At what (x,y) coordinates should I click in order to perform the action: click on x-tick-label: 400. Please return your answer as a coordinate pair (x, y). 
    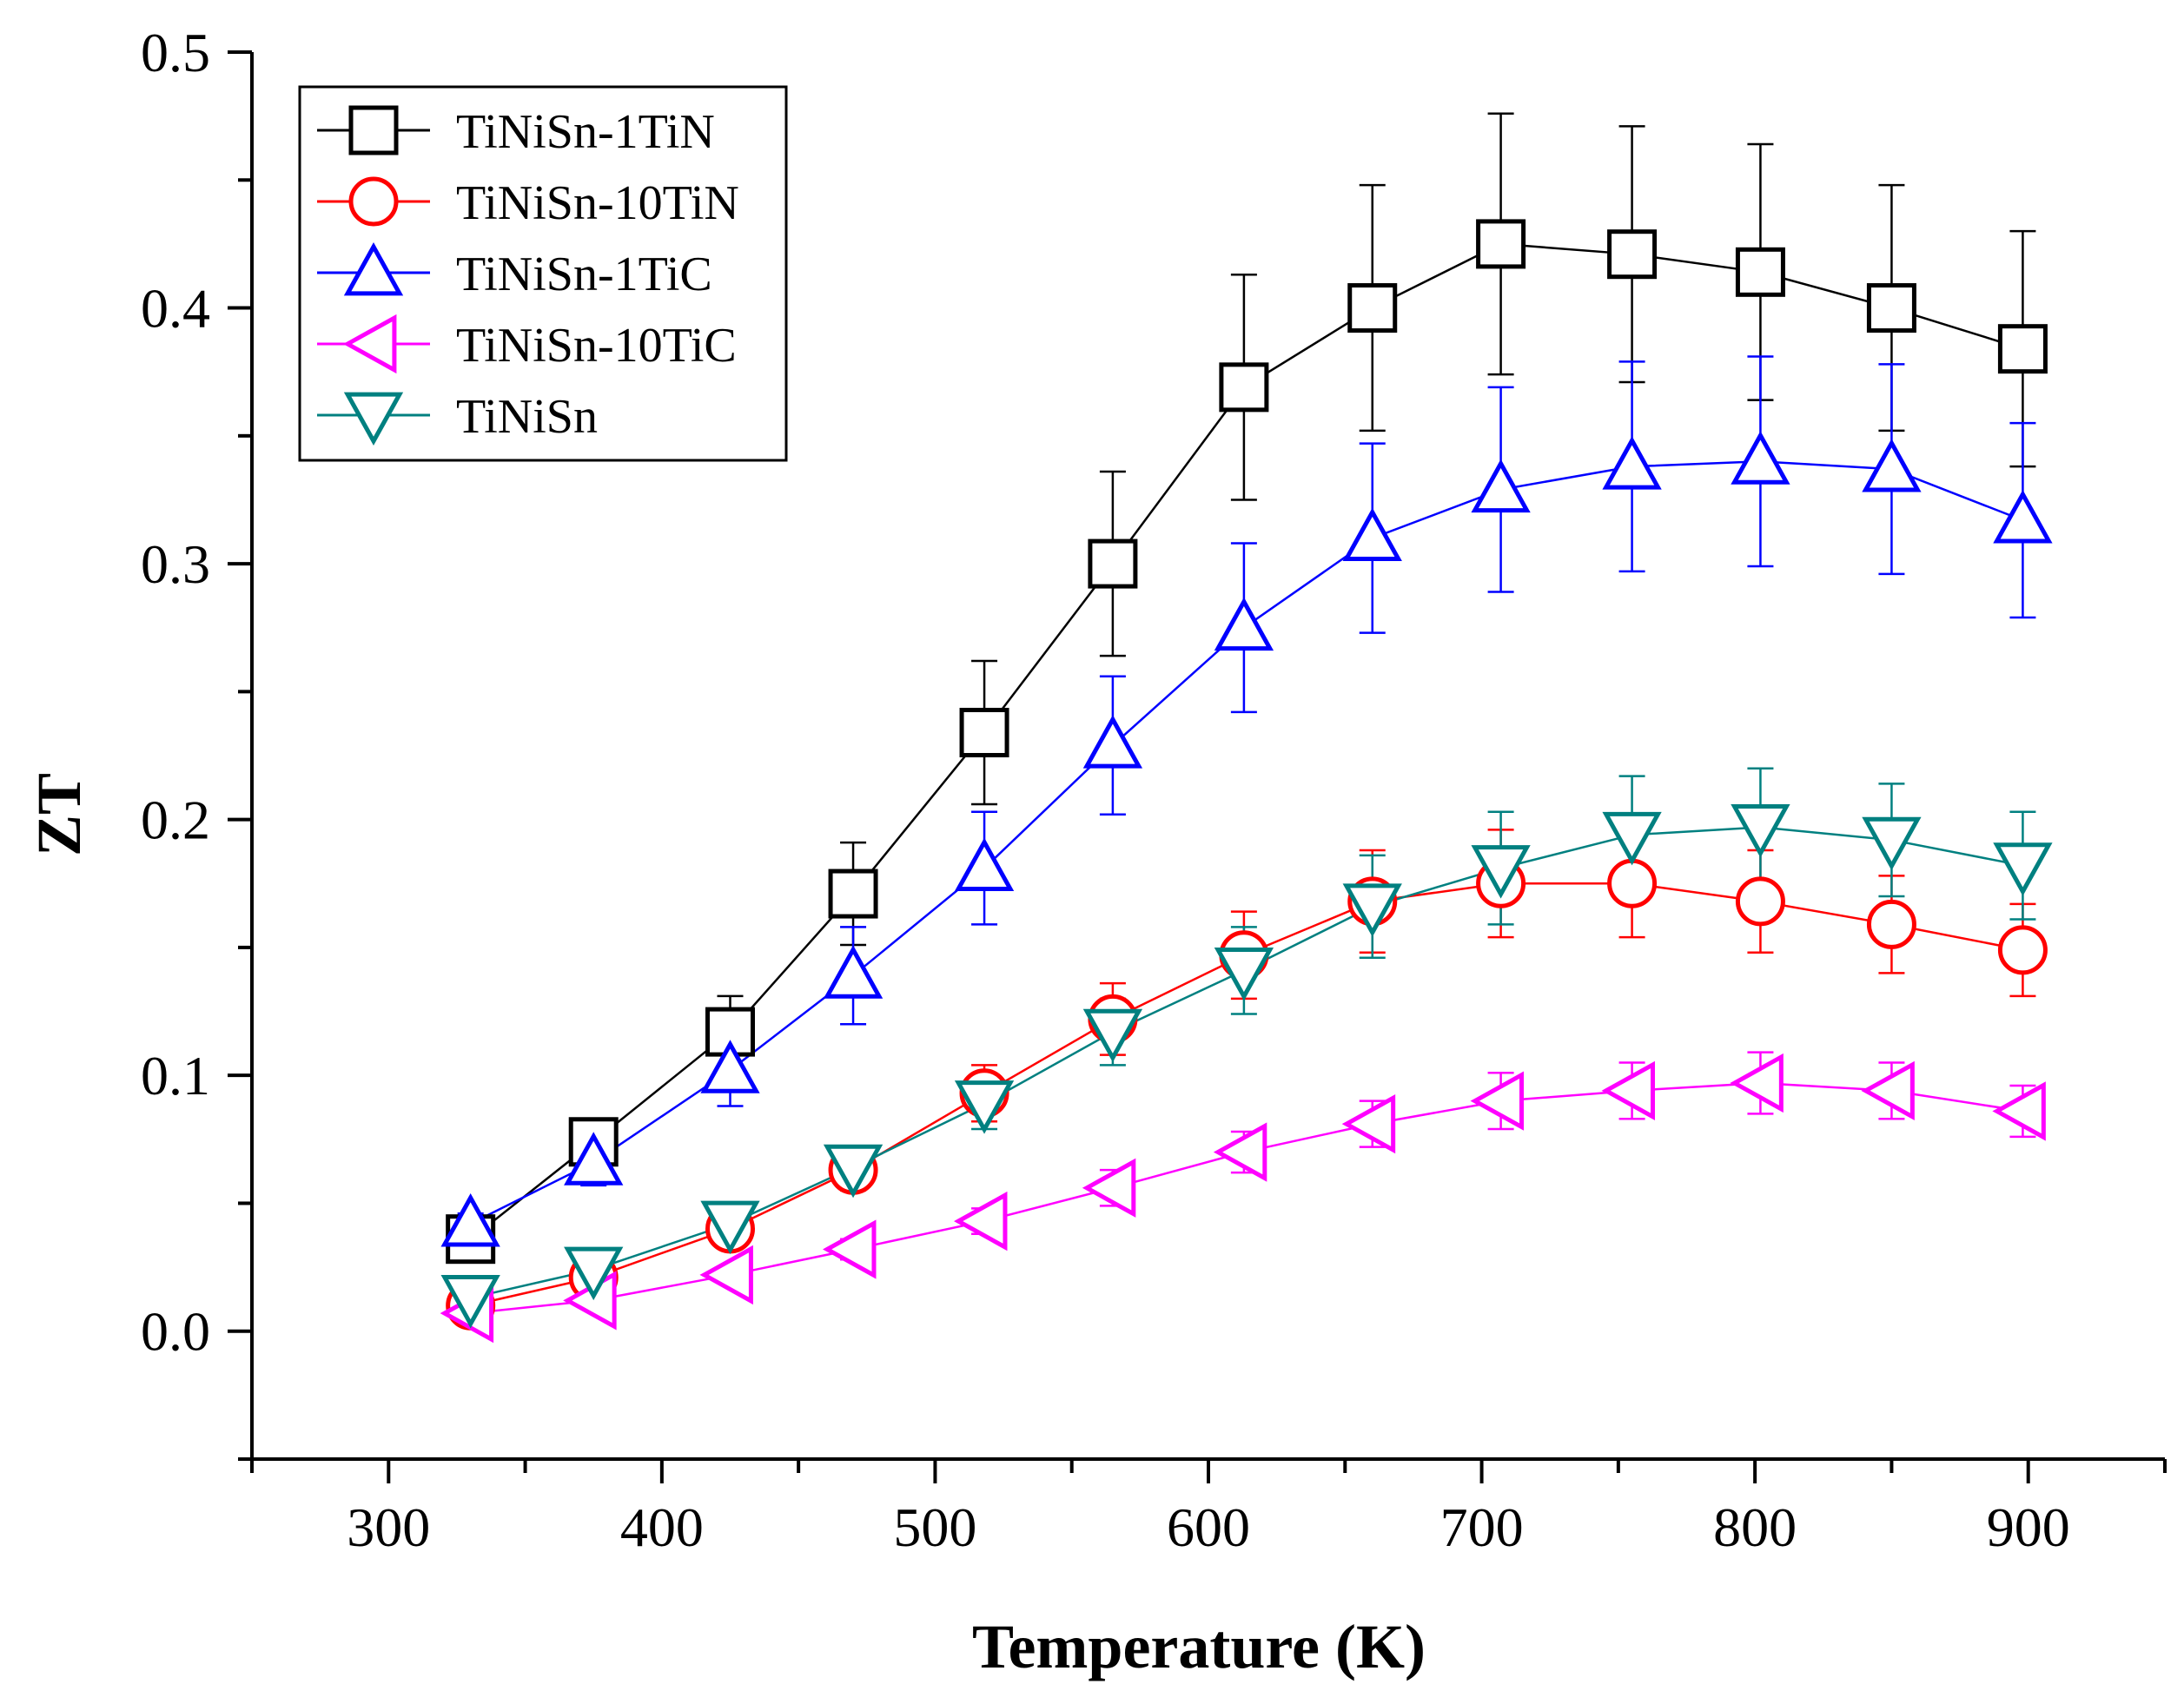
    Looking at the image, I should click on (662, 1527).